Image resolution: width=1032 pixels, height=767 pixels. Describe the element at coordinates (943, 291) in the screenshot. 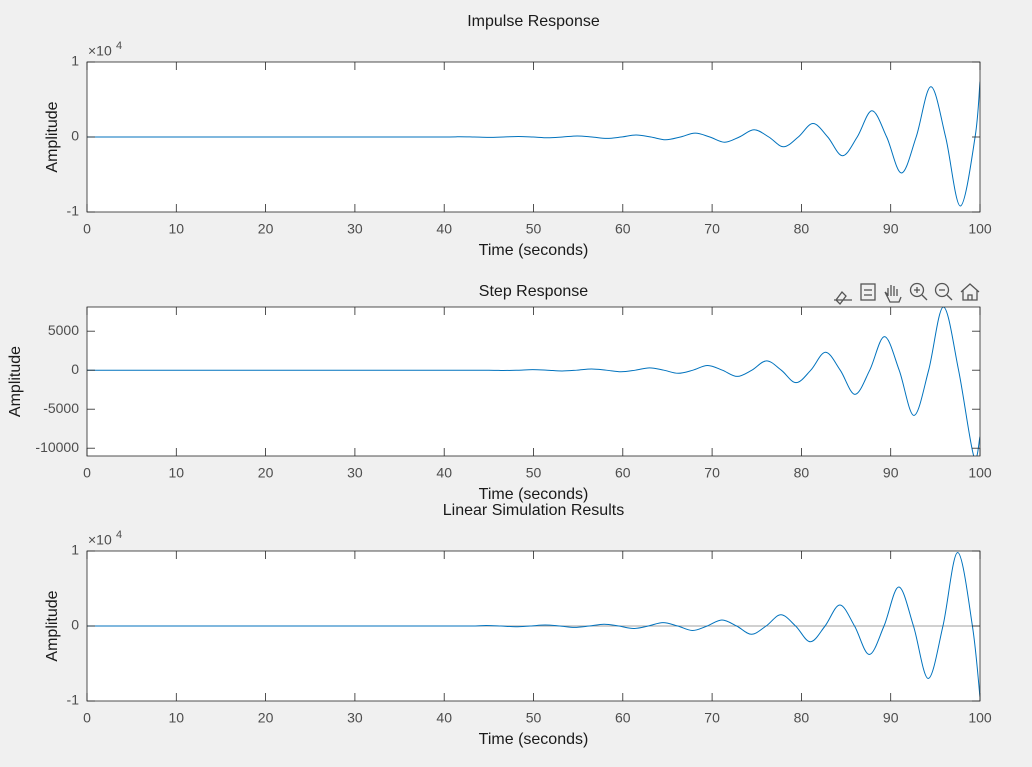

I see `zoom-out-icon` at that location.